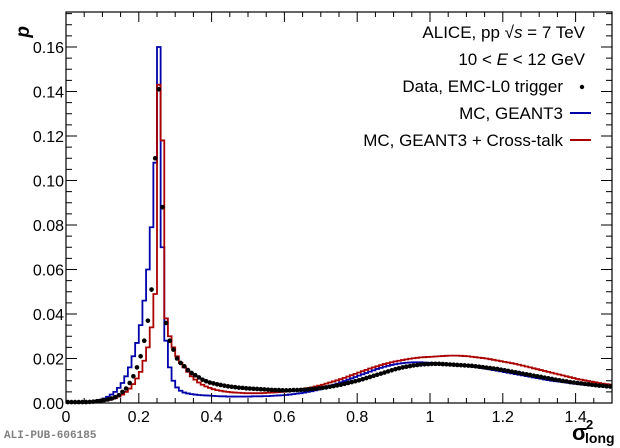  Describe the element at coordinates (357, 417) in the screenshot. I see `x-tick-label: 0.8` at that location.